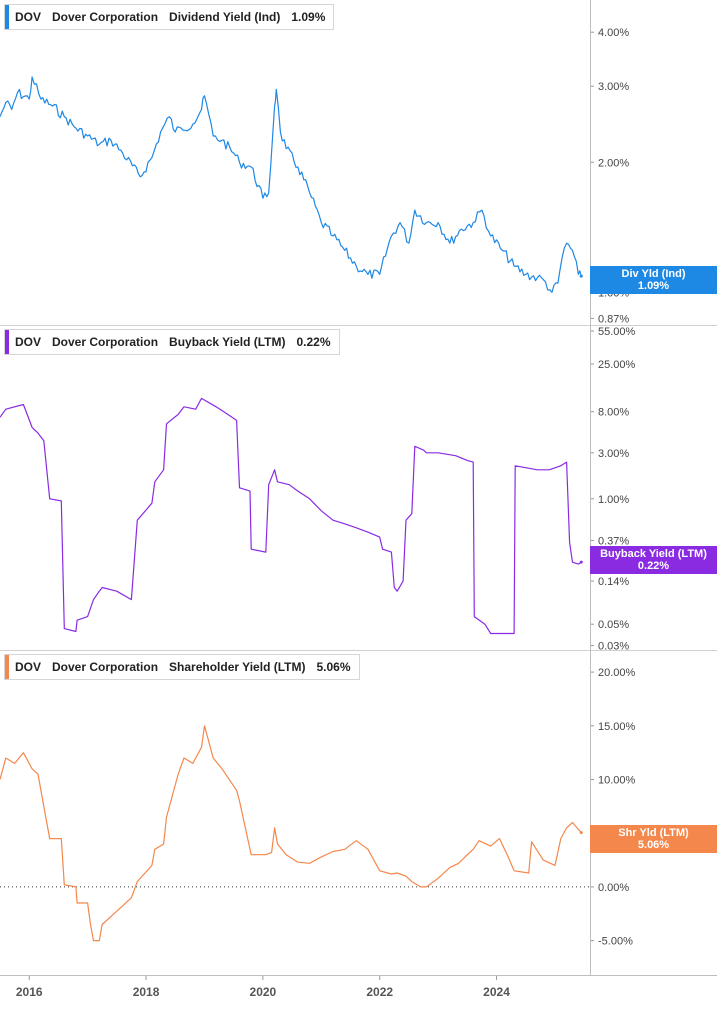 Image resolution: width=717 pixels, height=1010 pixels. What do you see at coordinates (225, 17) in the screenshot?
I see `legend-metric: Dividend Yield (Ind)` at bounding box center [225, 17].